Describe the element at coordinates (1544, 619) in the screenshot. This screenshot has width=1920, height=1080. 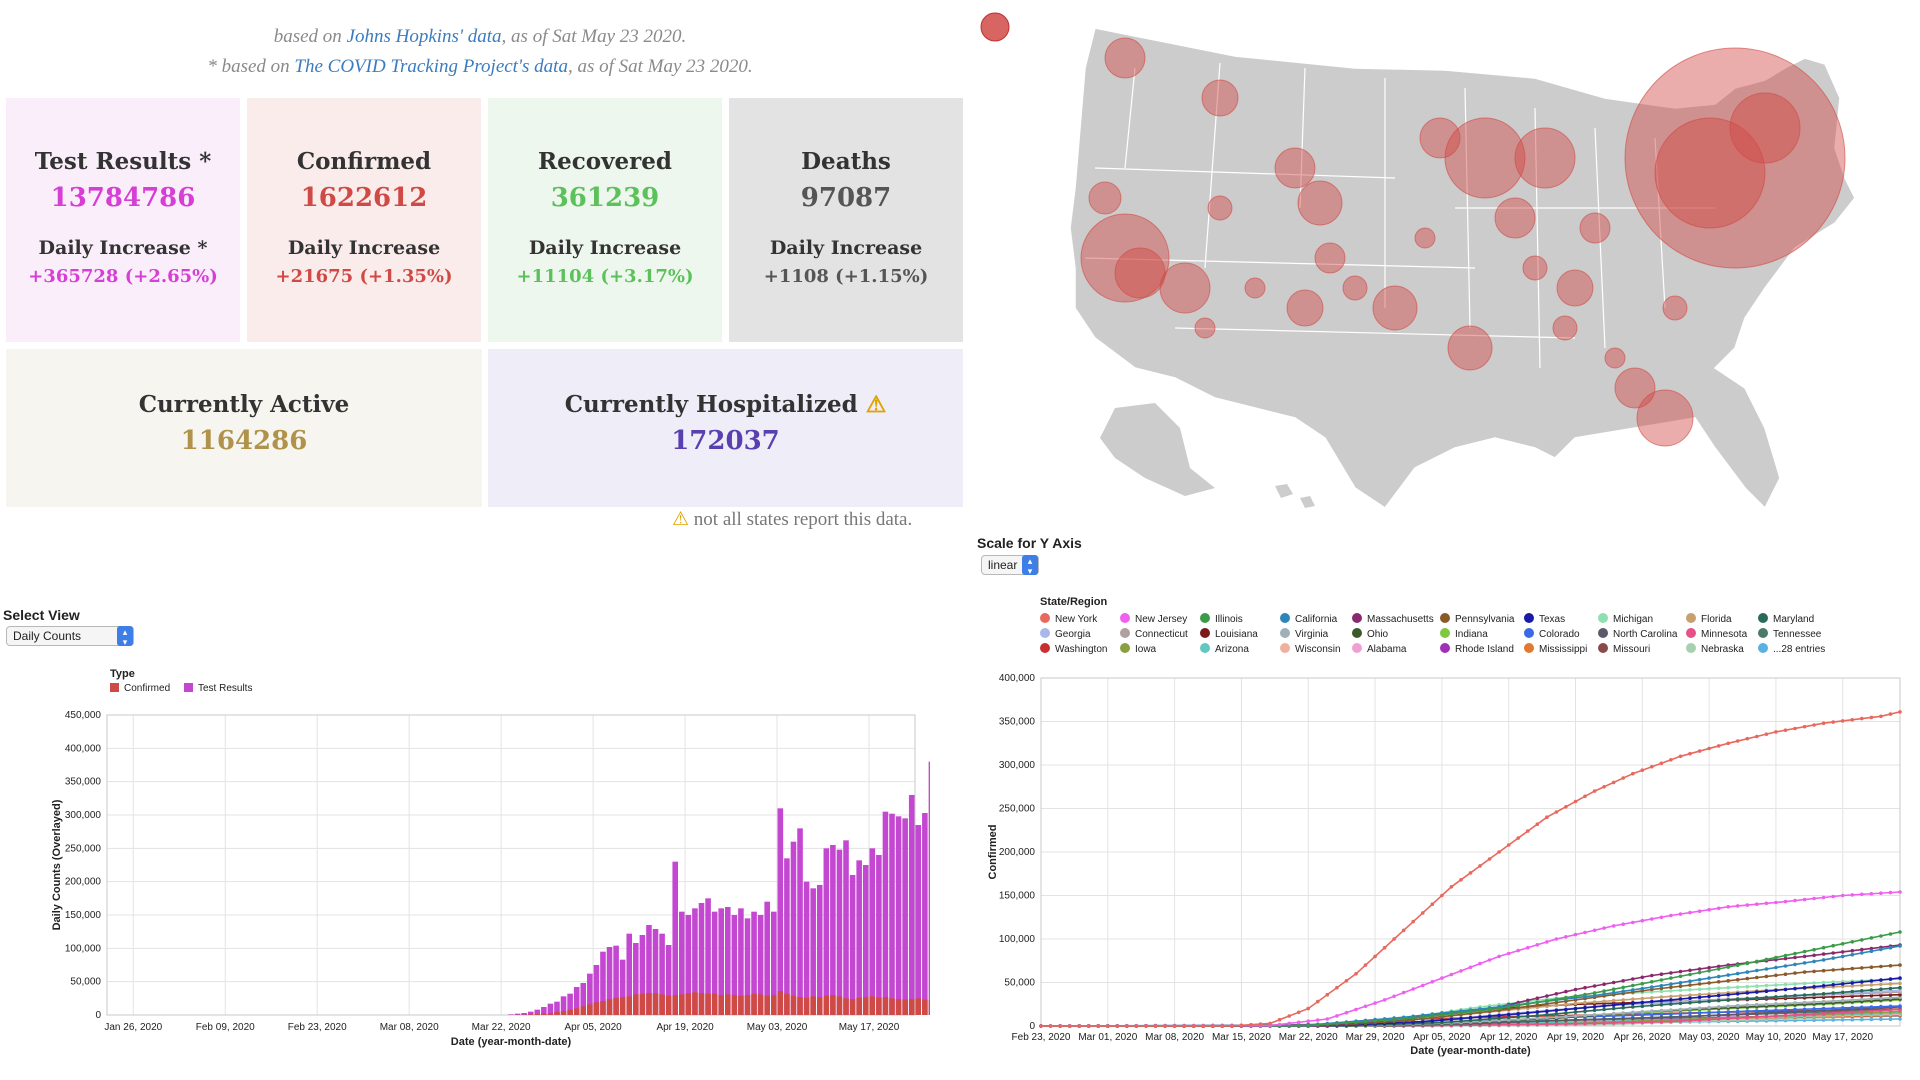
I see `line-legend-item: Texas` at that location.